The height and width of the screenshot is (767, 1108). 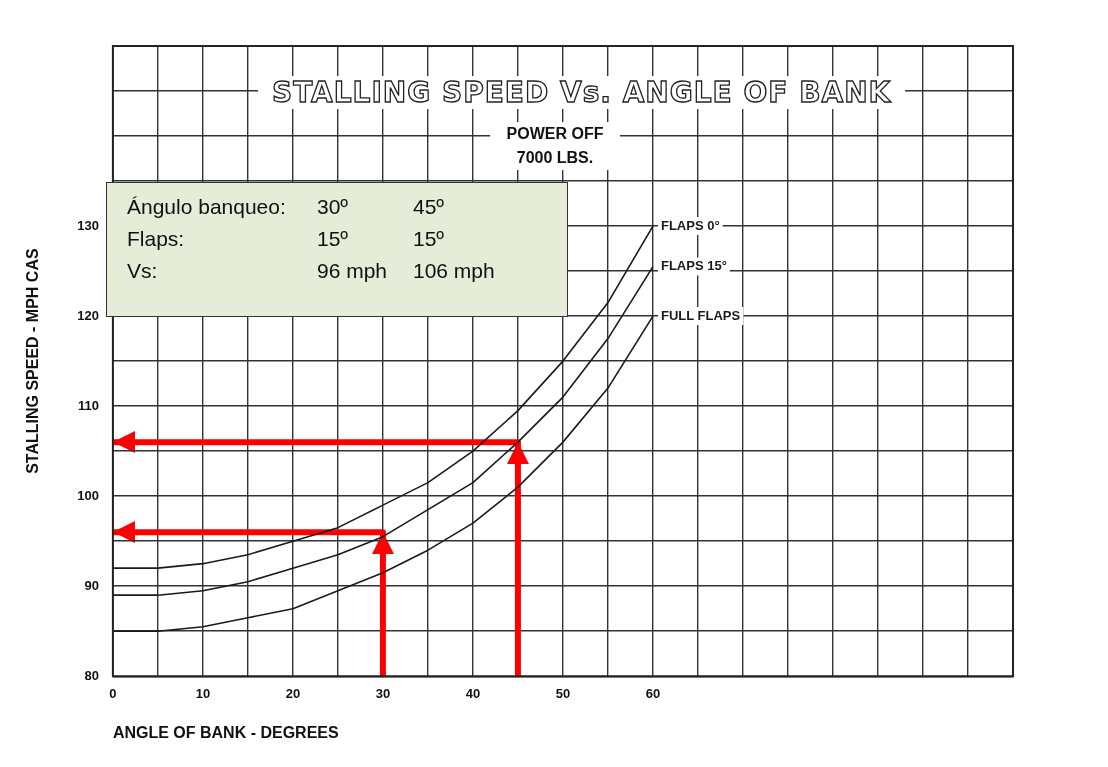 What do you see at coordinates (88, 405) in the screenshot?
I see `y-tick-label: 110` at bounding box center [88, 405].